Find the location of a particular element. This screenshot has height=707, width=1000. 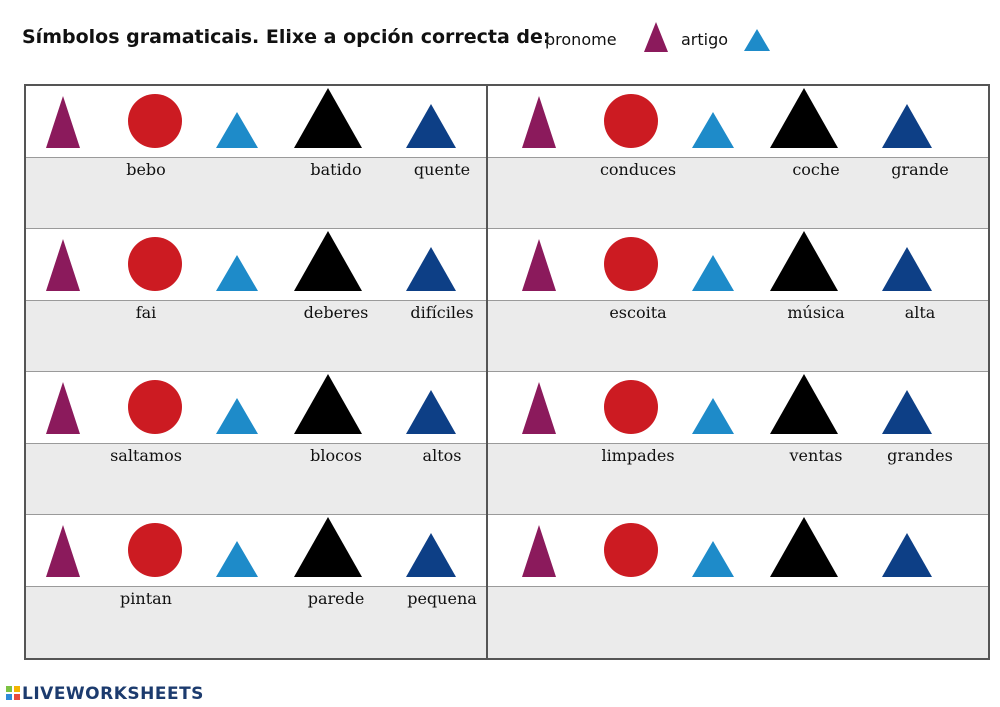

exercise-card: conduces coche grande is located at coordinates (738, 157).